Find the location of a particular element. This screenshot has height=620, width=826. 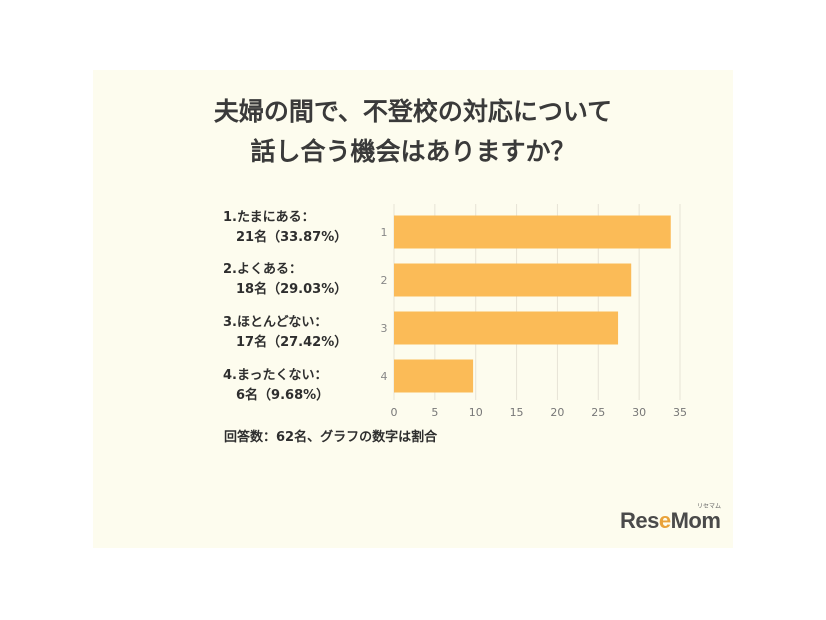

title-line-1: 夫婦の間で、不登校の対応について is located at coordinates (413, 111).